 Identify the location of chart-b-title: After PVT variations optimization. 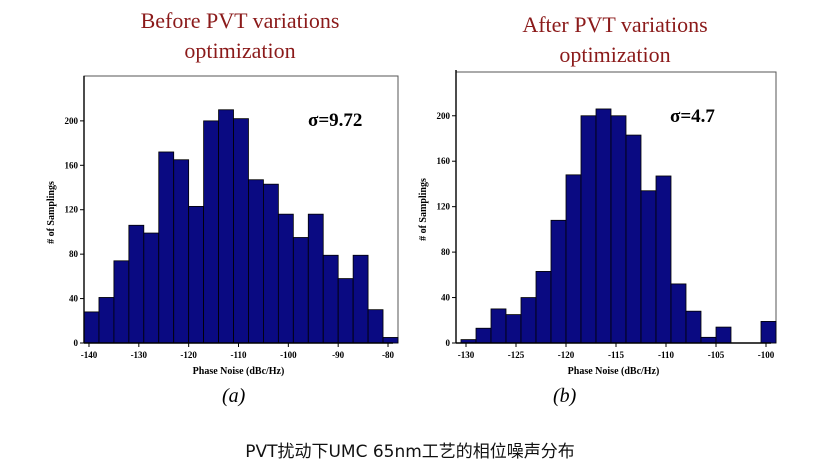
(615, 40).